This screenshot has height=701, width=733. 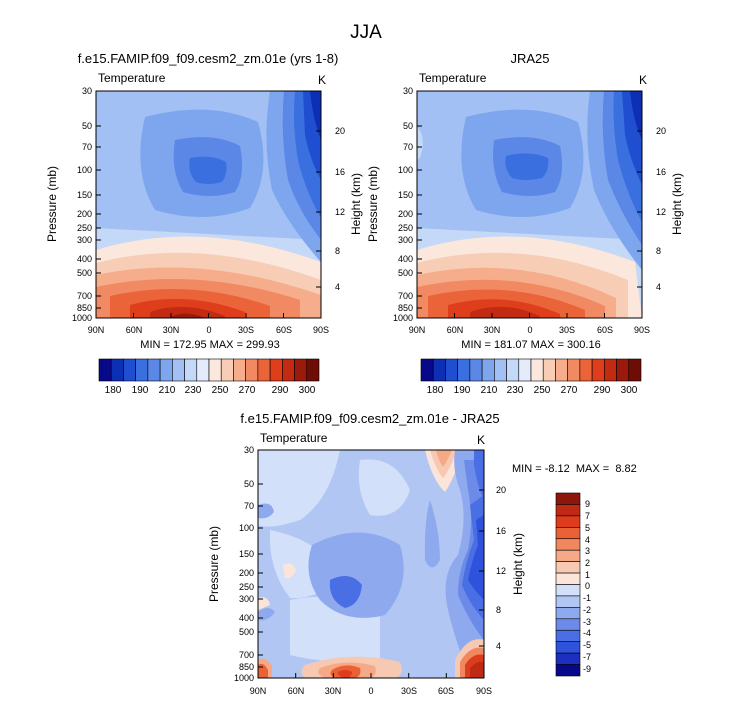 I want to click on colorbar-label: -5, so click(x=587, y=645).